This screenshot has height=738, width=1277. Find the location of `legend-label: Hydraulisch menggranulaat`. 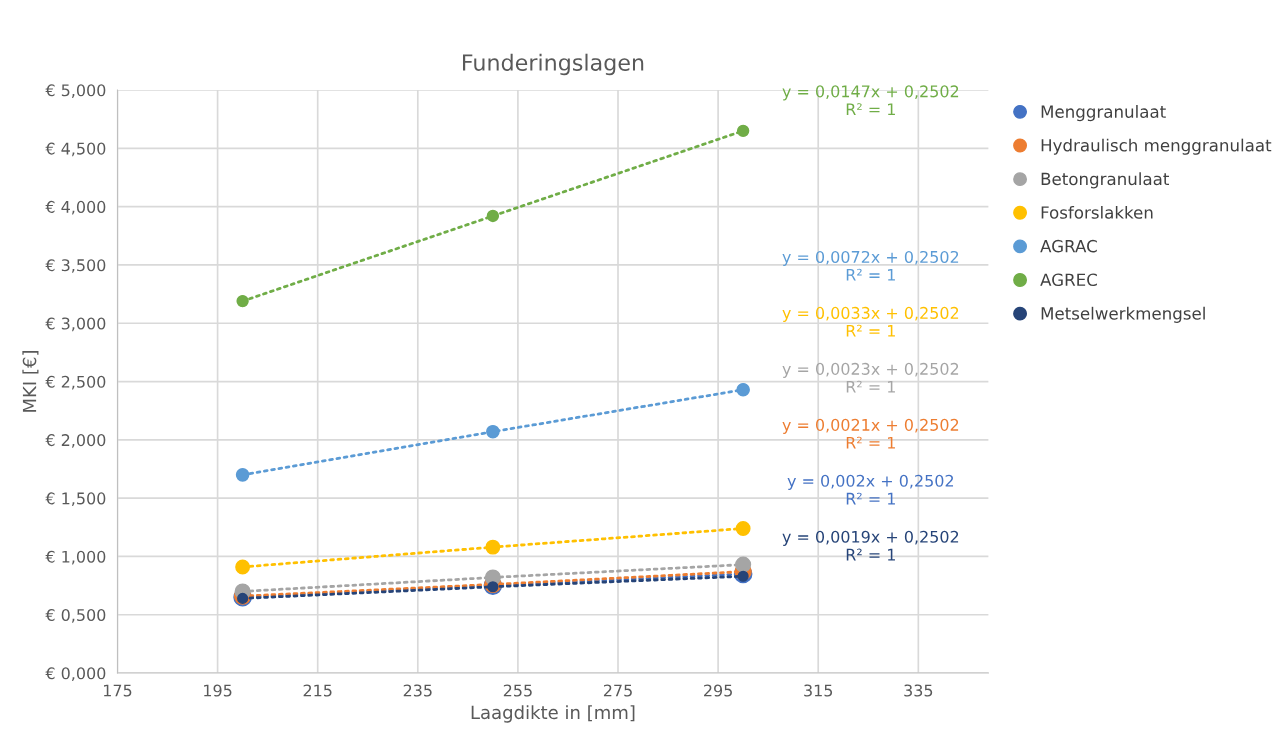

legend-label: Hydraulisch menggranulaat is located at coordinates (1156, 146).